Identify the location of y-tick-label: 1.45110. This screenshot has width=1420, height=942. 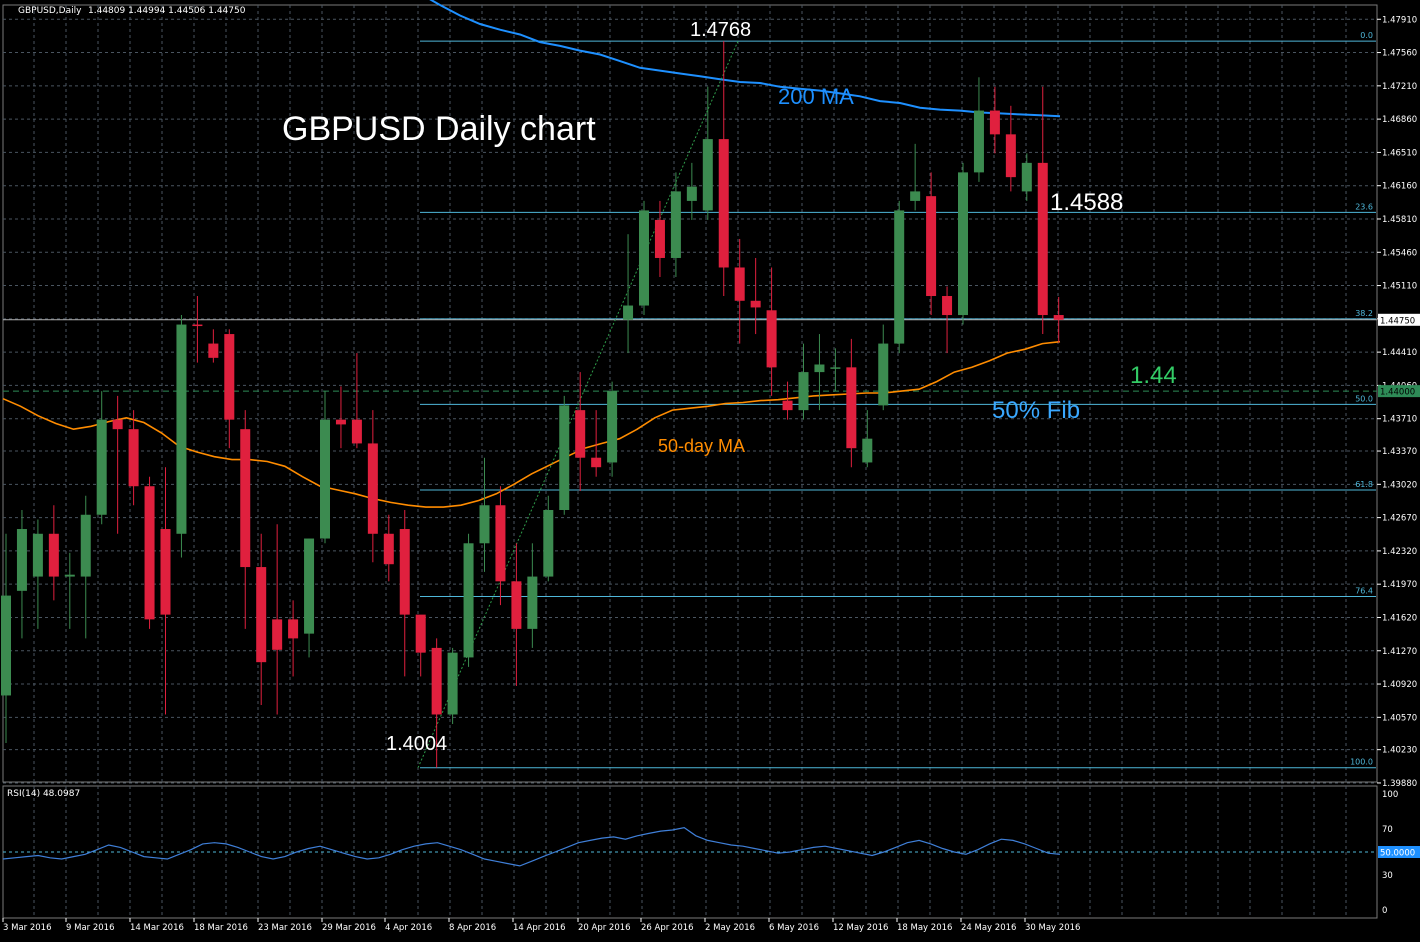
(1399, 287).